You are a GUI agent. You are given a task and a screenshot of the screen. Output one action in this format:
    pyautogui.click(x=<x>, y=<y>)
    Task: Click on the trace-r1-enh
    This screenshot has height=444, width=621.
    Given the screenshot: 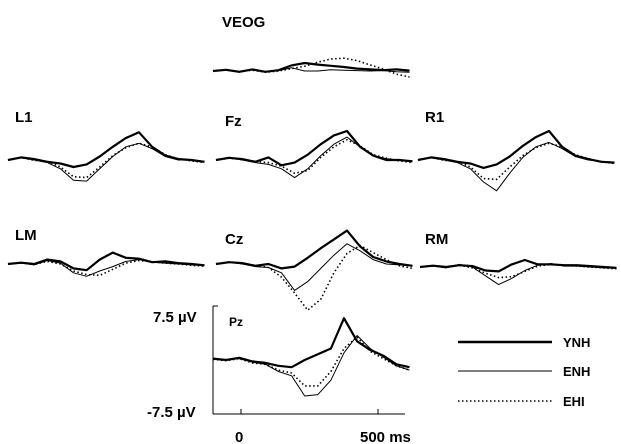 What is the action you would take?
    pyautogui.click(x=516, y=166)
    